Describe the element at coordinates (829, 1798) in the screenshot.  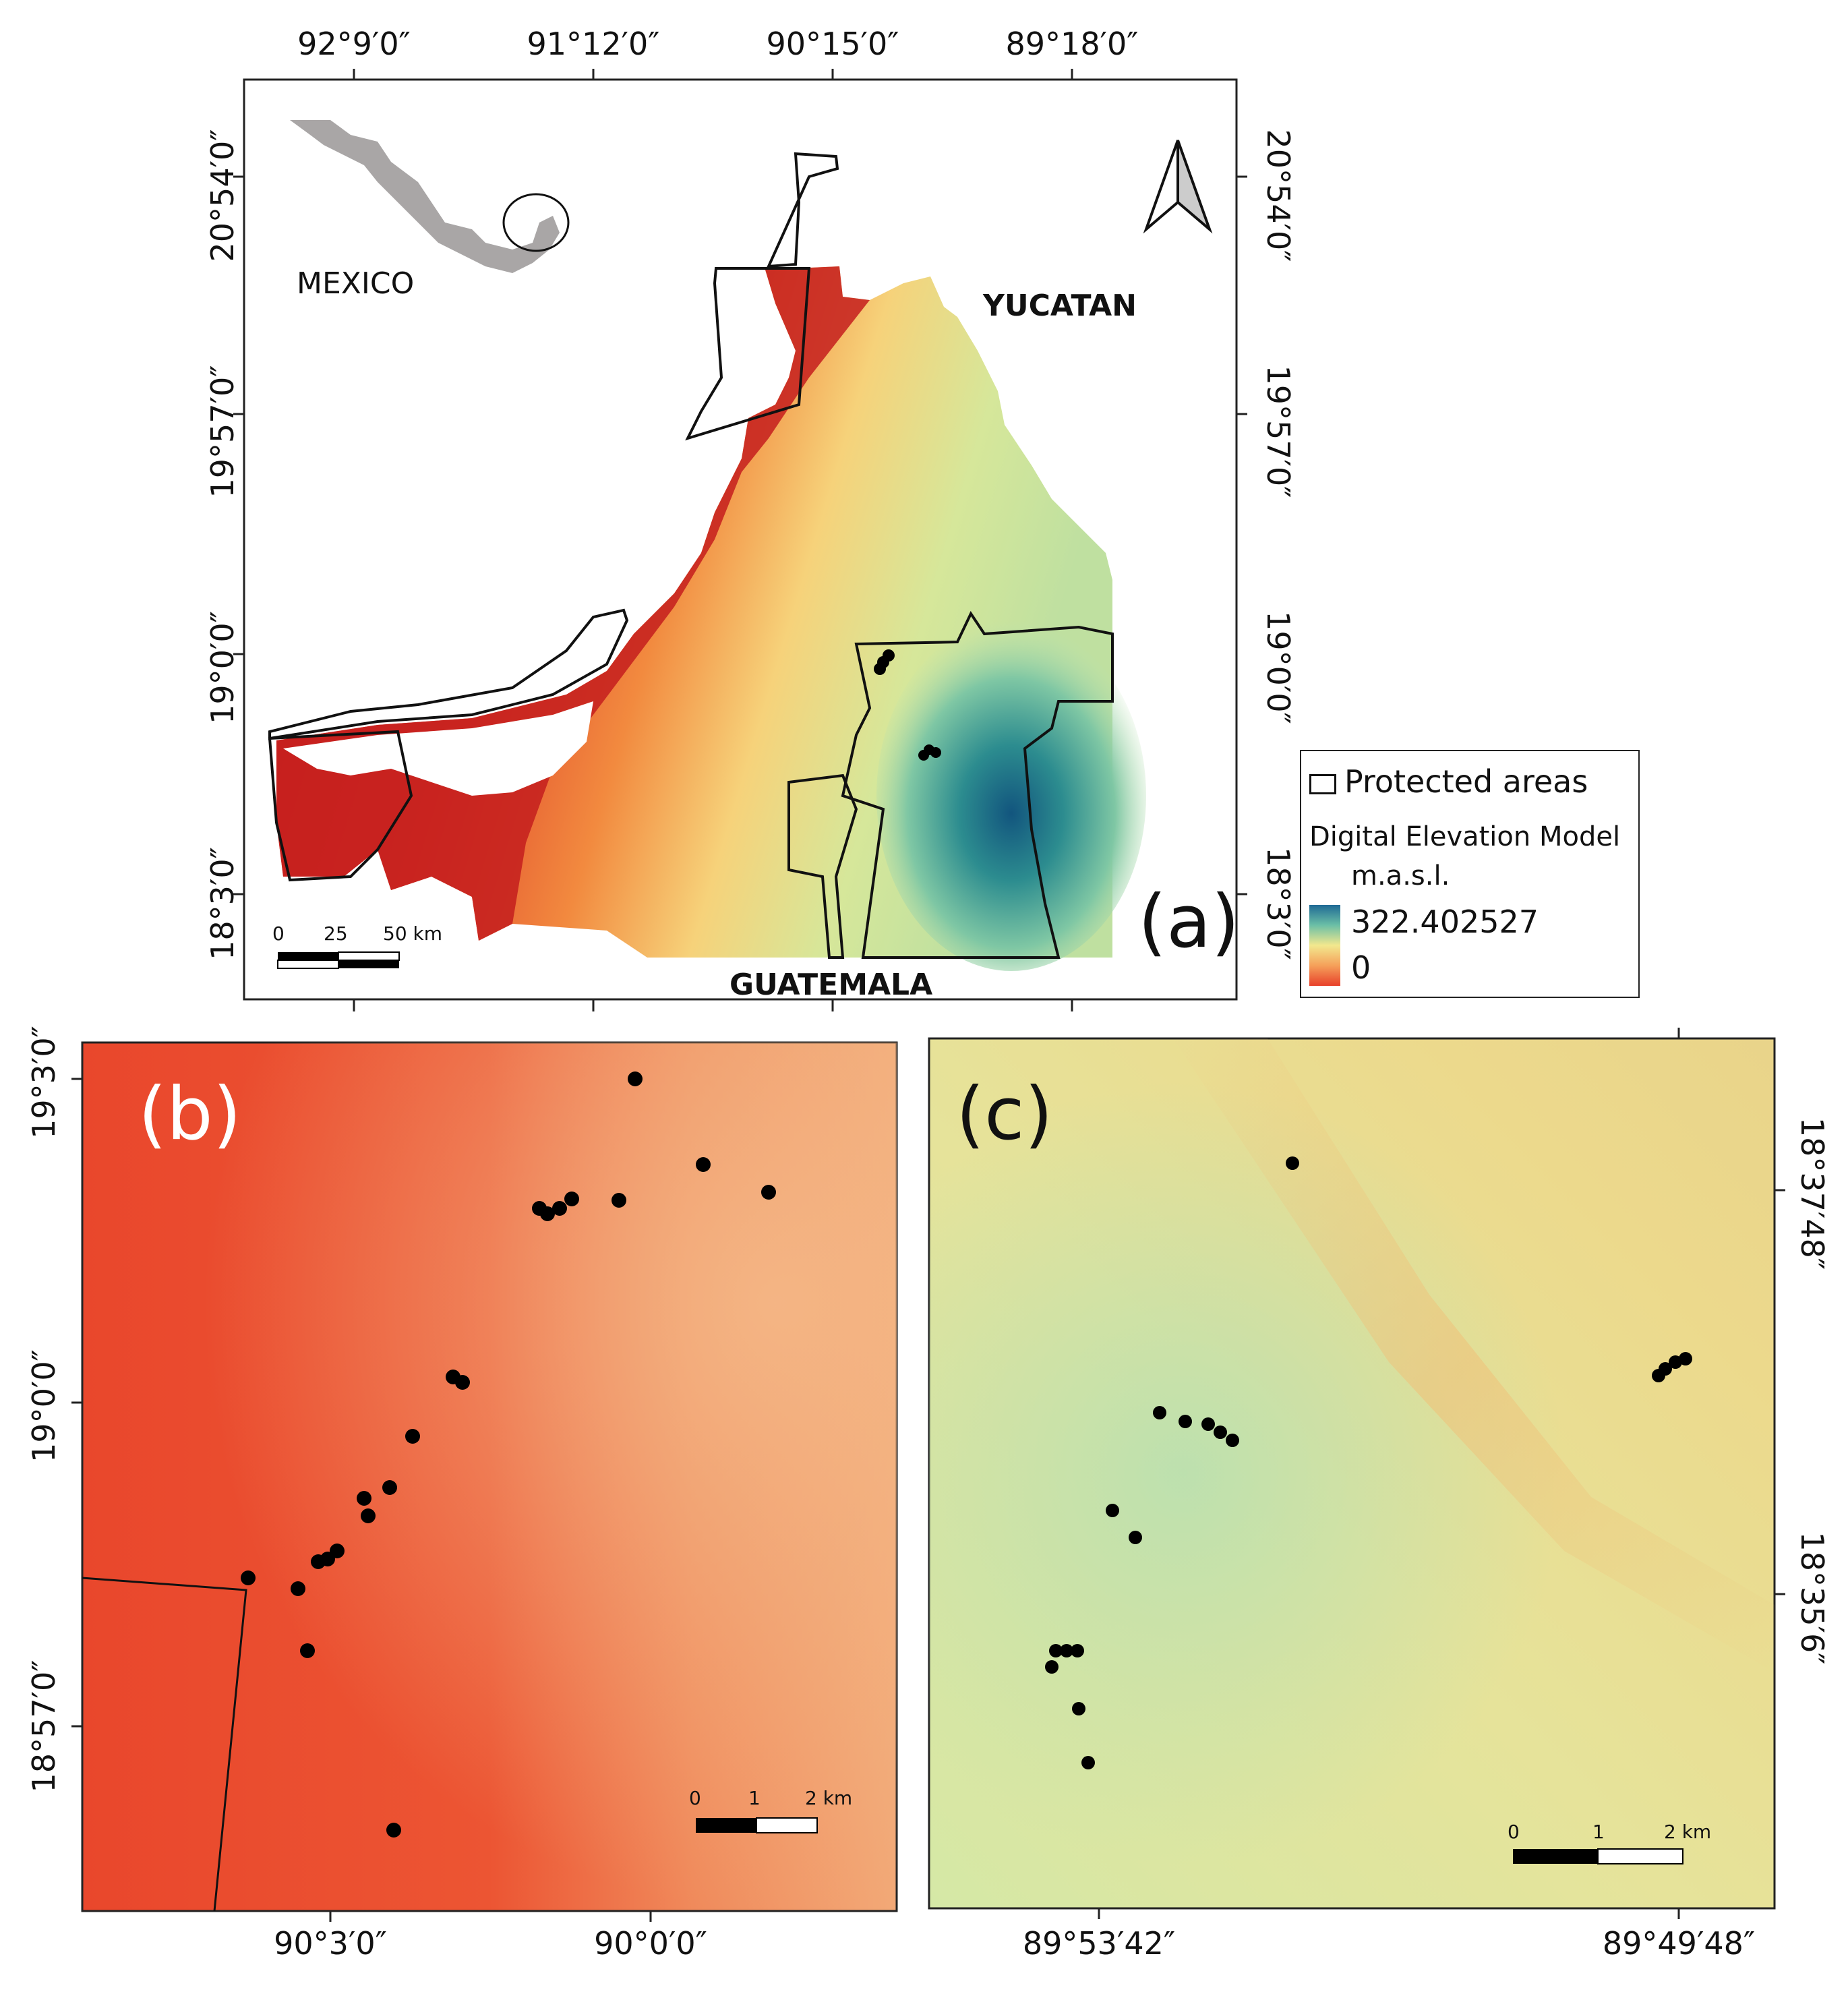
I see `scale-b-label-2: 2 km` at that location.